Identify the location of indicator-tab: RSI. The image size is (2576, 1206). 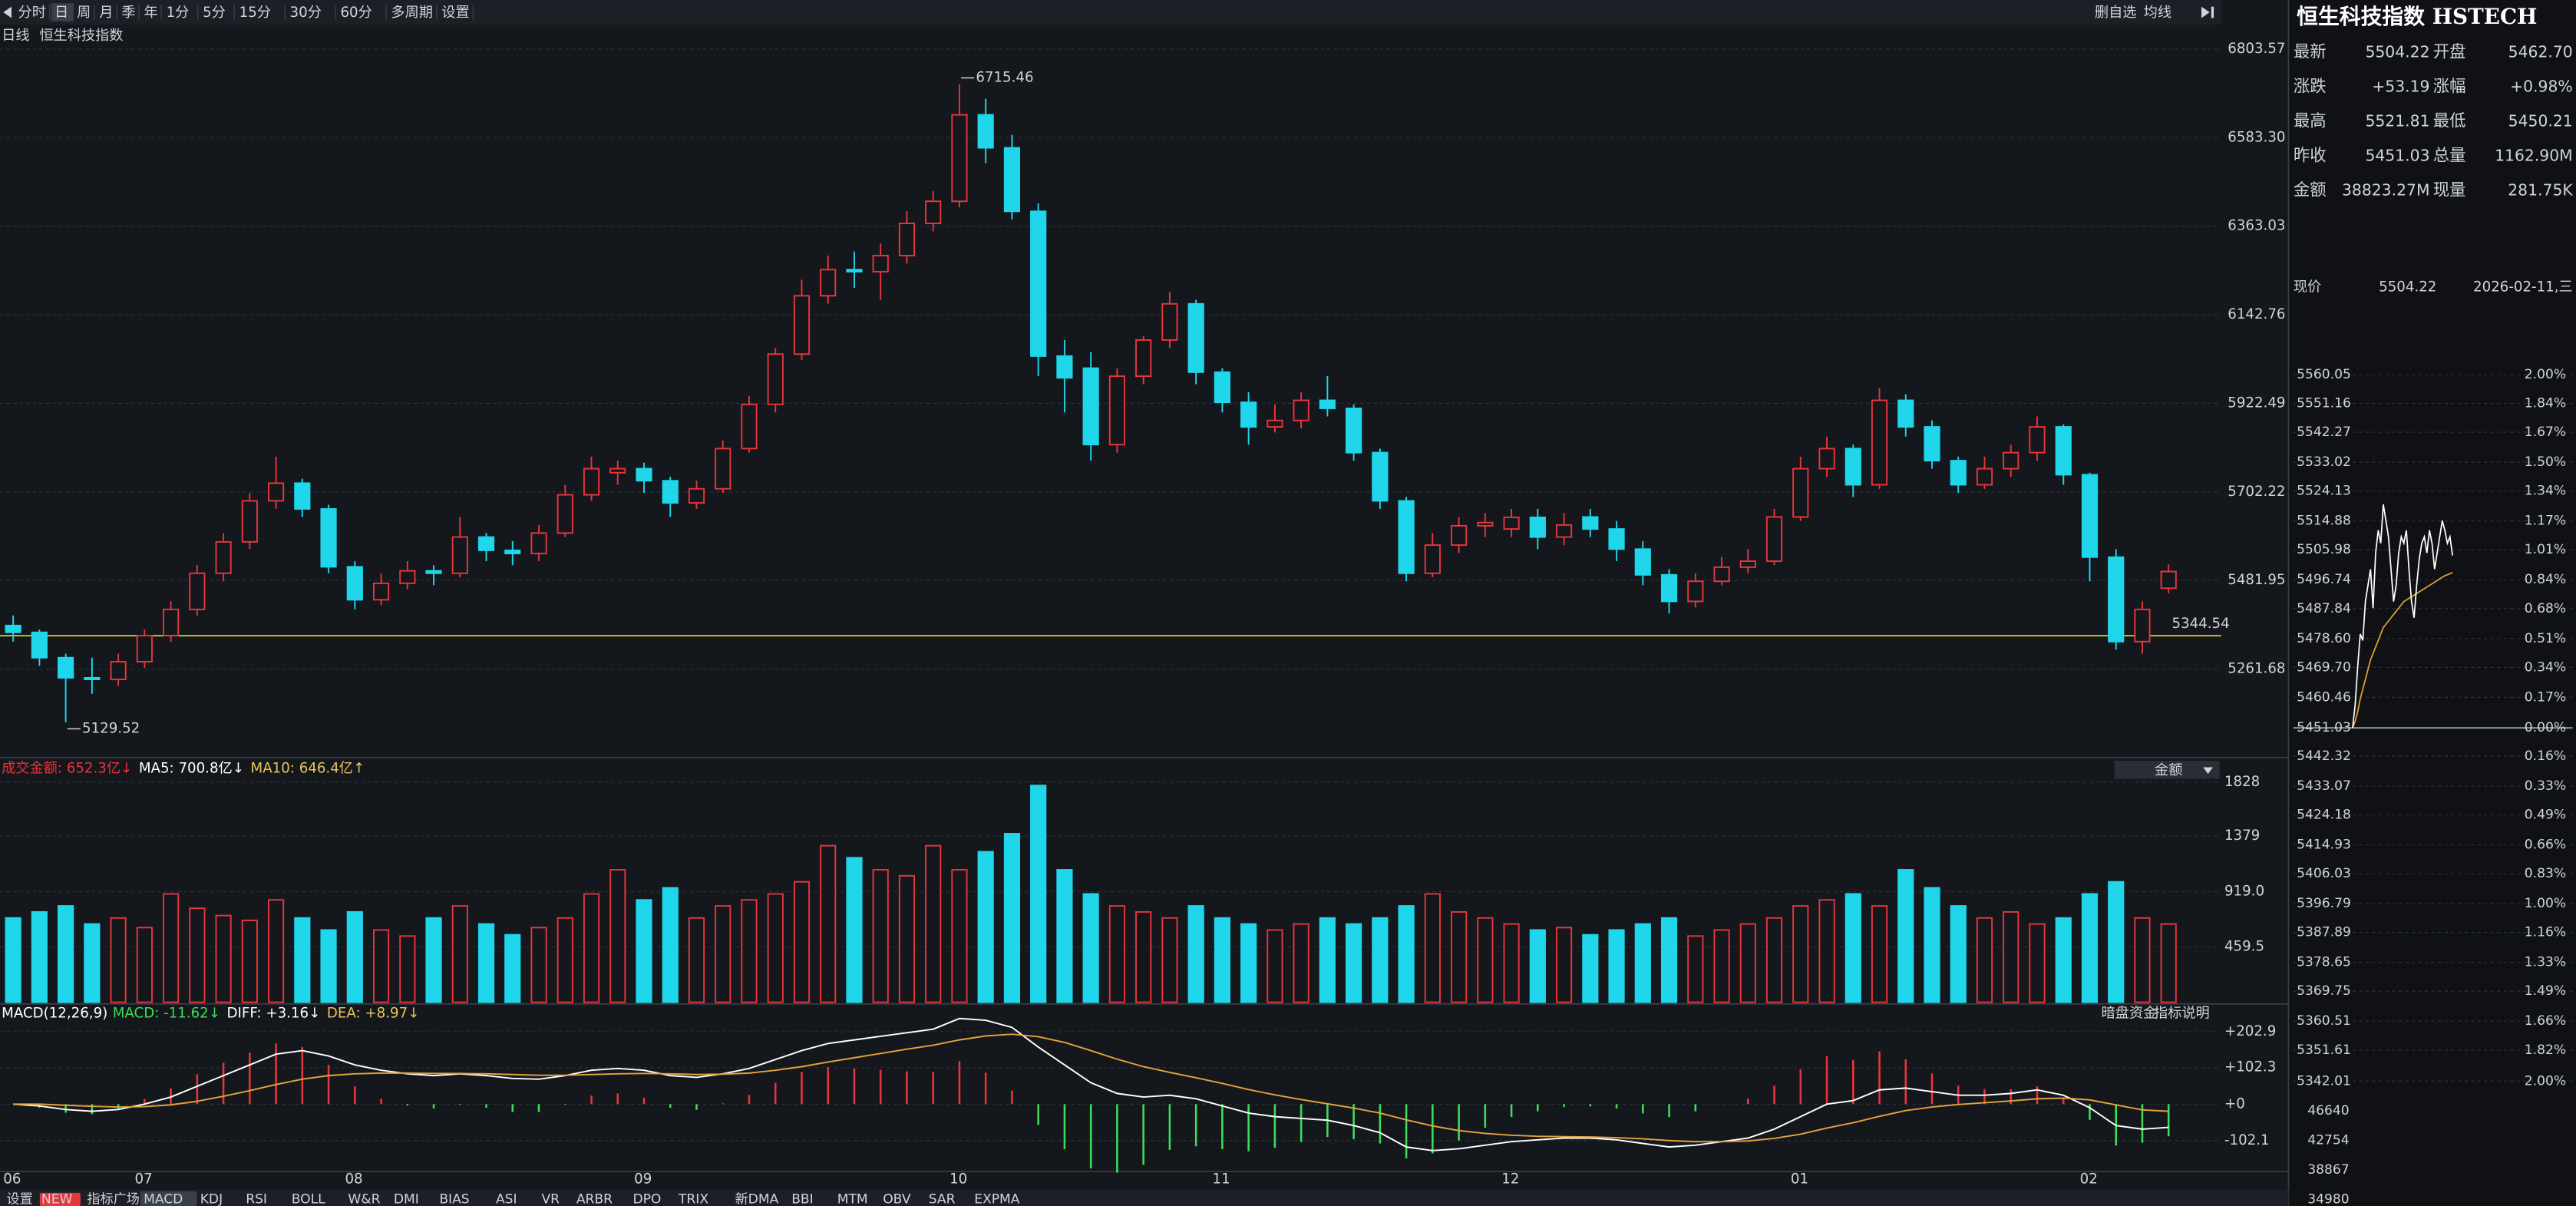
(256, 1198).